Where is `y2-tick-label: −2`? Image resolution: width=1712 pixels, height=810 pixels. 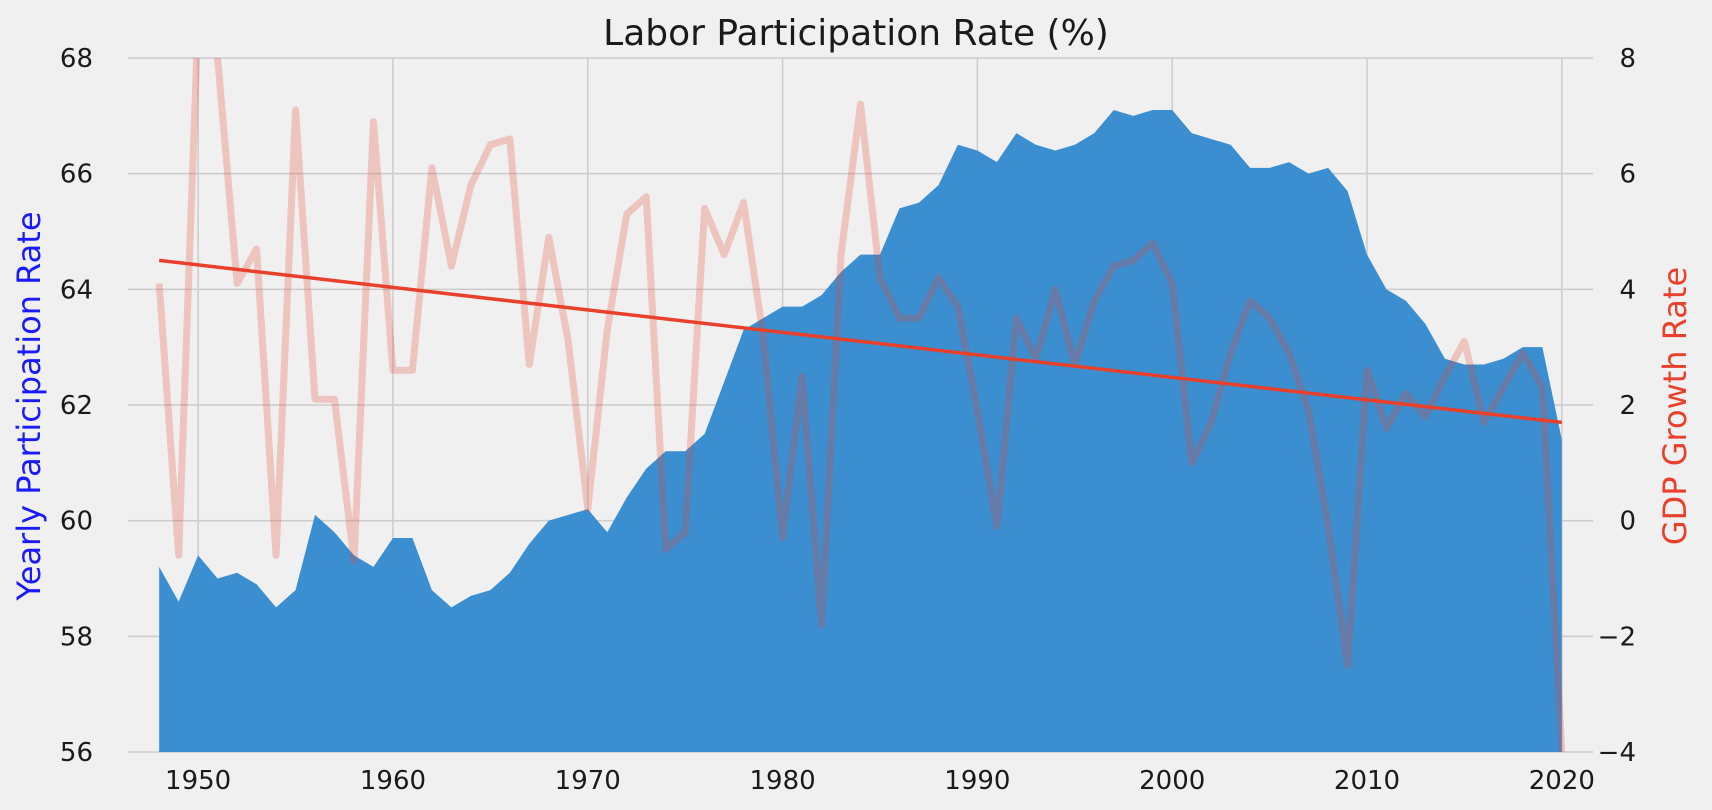 y2-tick-label: −2 is located at coordinates (1617, 637).